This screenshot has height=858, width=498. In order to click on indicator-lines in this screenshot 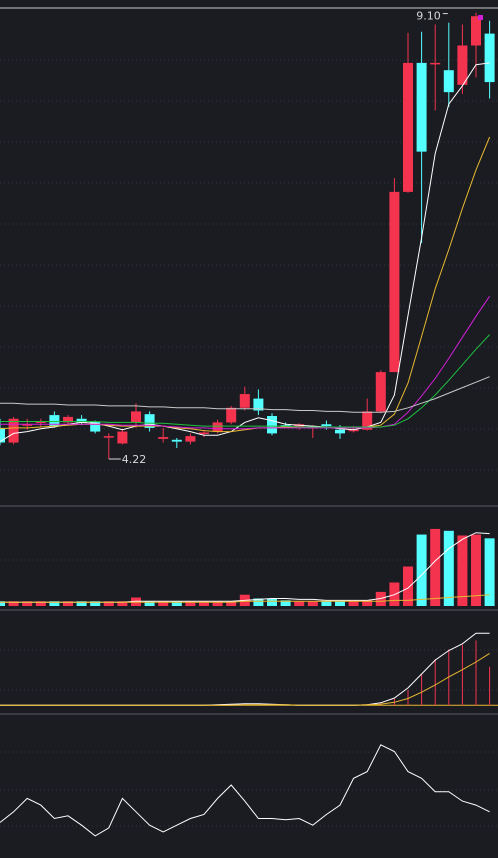, I will do `click(245, 669)`.